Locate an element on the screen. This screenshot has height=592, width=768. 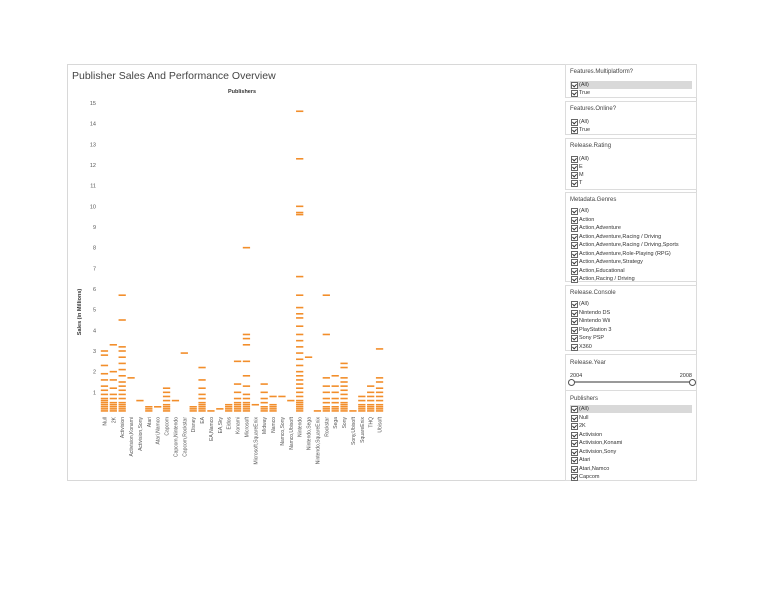
filter-option: Sony PSP is located at coordinates (631, 338).